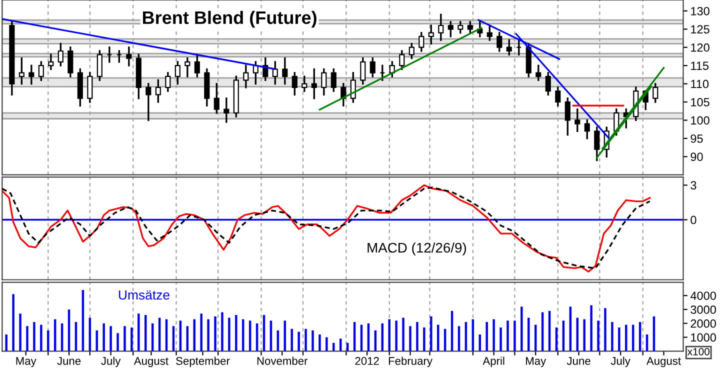 Image resolution: width=723 pixels, height=372 pixels. Describe the element at coordinates (203, 362) in the screenshot. I see `x-tick-label: September` at that location.